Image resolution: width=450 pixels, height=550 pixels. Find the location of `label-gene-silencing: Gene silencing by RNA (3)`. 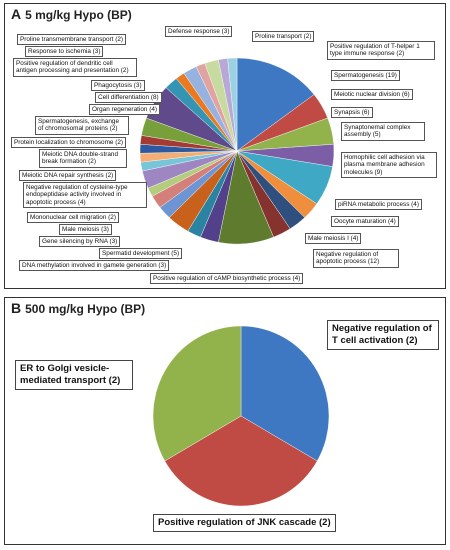

label-gene-silencing: Gene silencing by RNA (3) is located at coordinates (80, 242).